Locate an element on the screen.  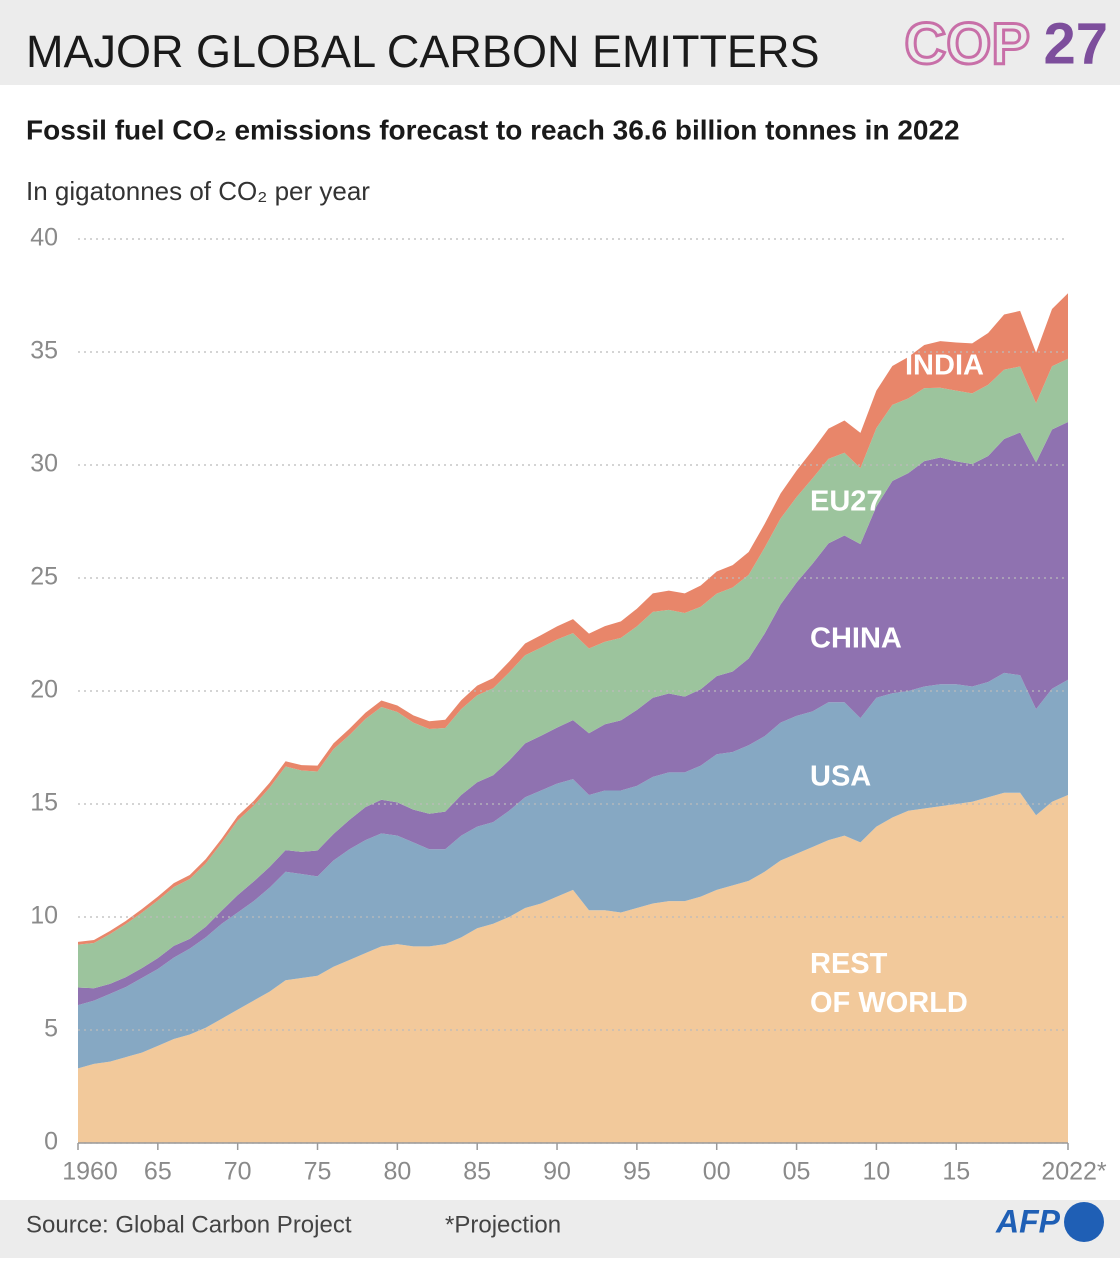
y-tick-label: 0 is located at coordinates (51, 1142).